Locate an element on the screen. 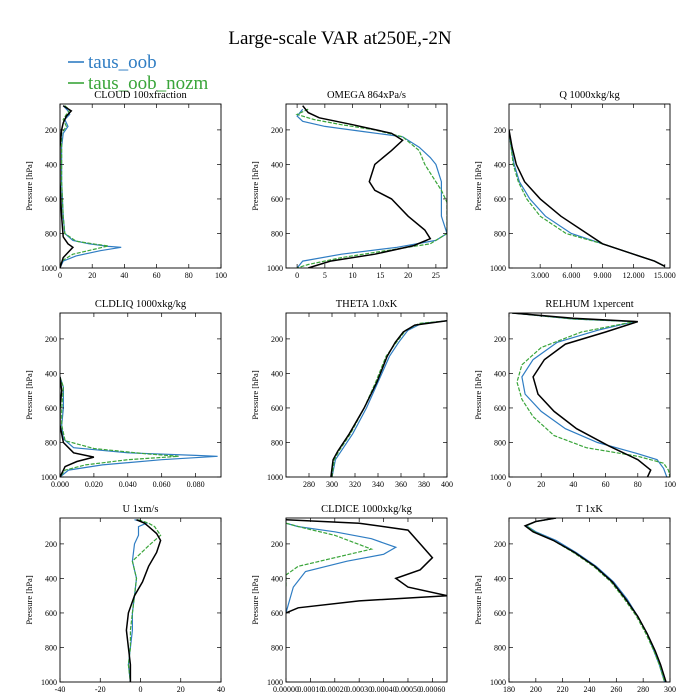 This screenshot has width=700, height=700. x-tick-label: 260 is located at coordinates (616, 689).